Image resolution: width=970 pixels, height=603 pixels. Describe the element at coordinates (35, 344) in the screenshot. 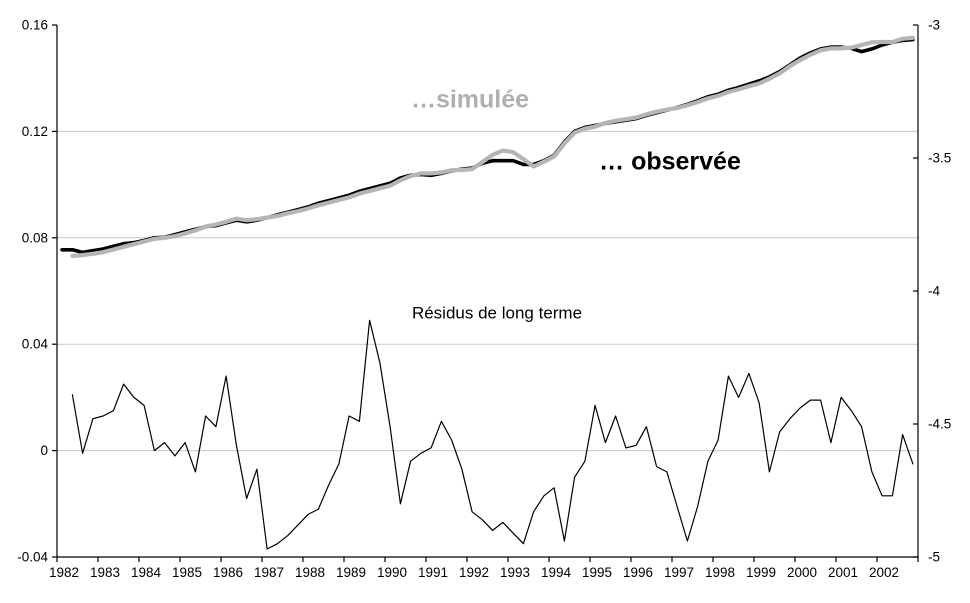

I see `left-axis-tick-label: 0.04` at that location.